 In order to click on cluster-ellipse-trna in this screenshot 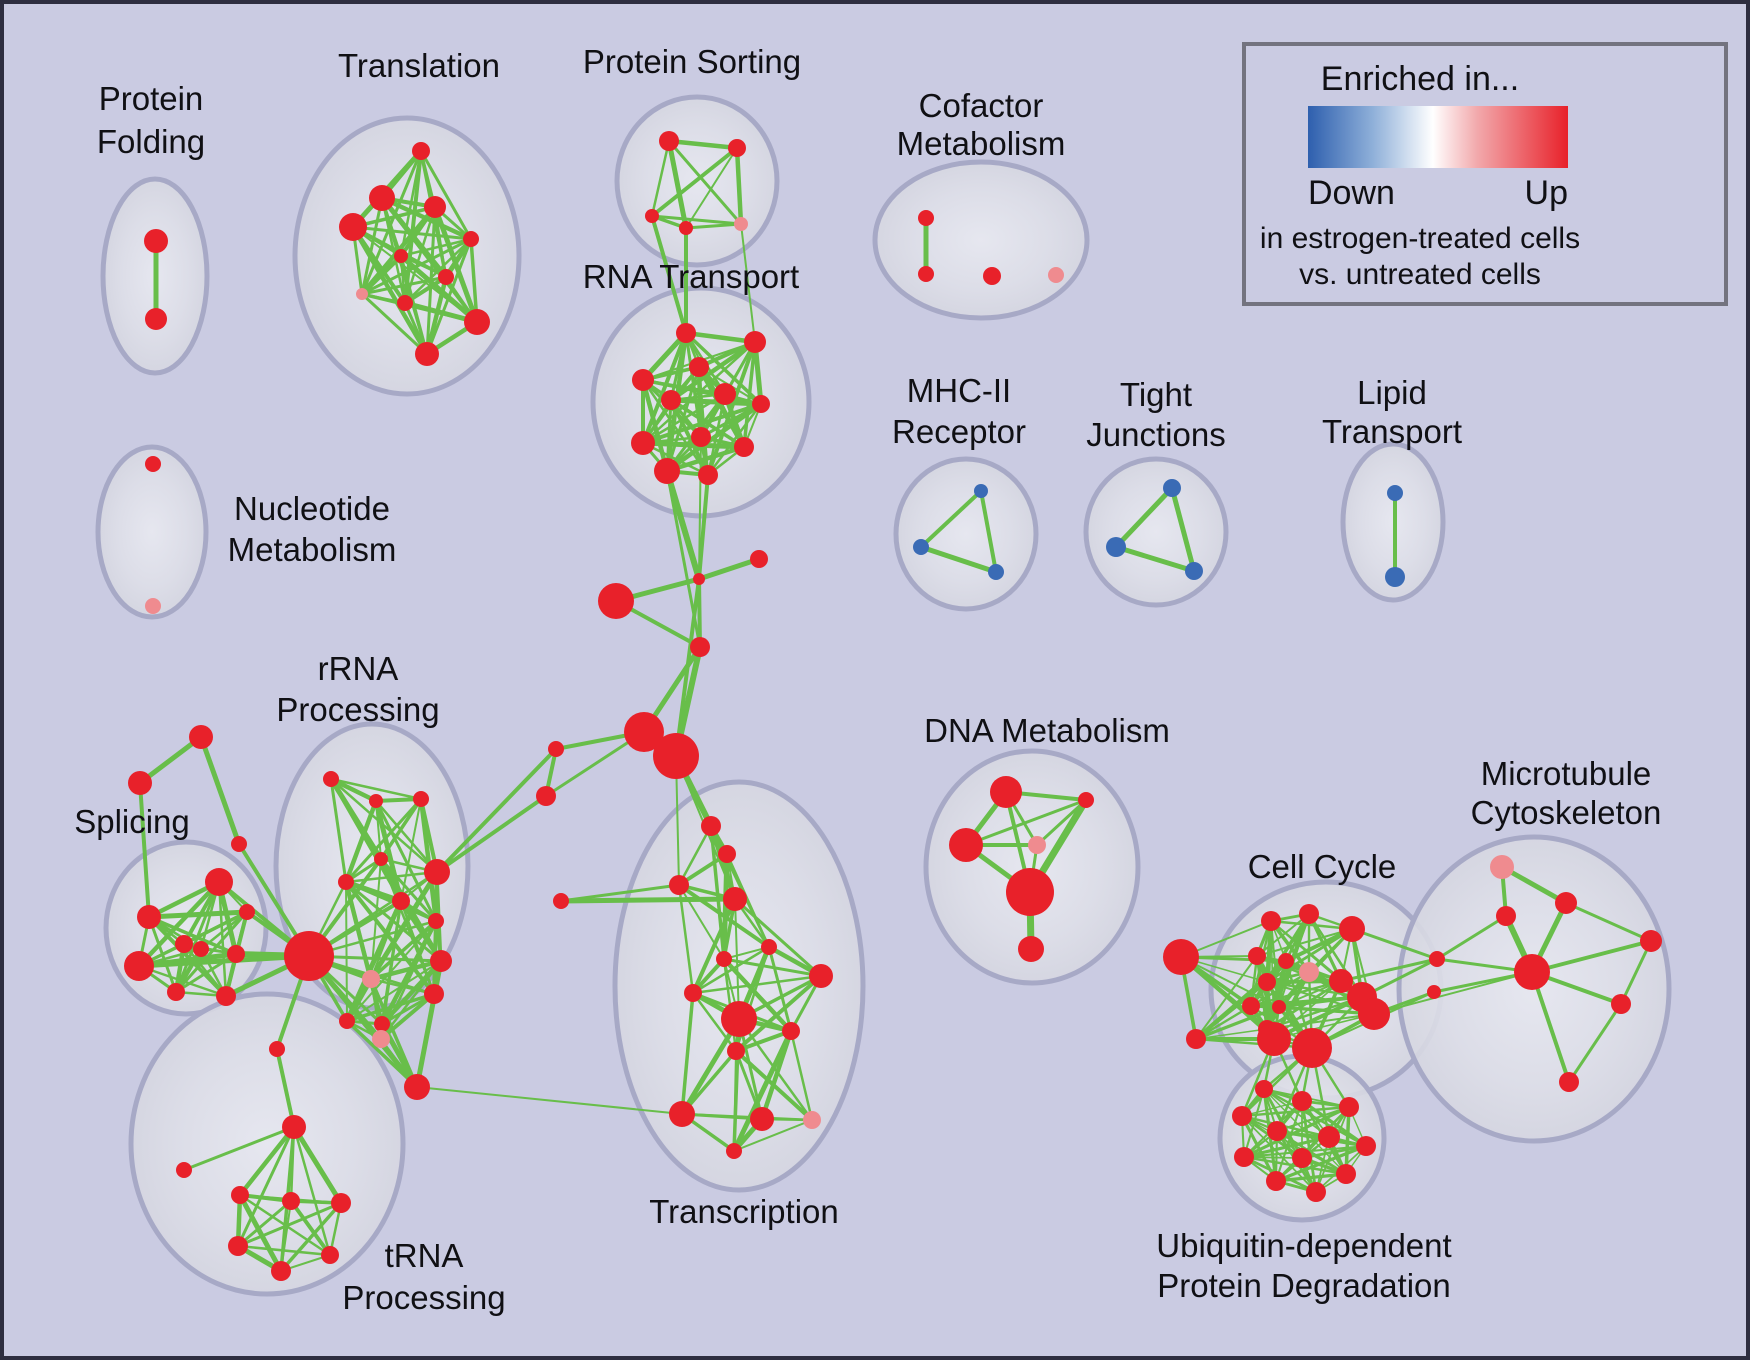, I will do `click(267, 1144)`.